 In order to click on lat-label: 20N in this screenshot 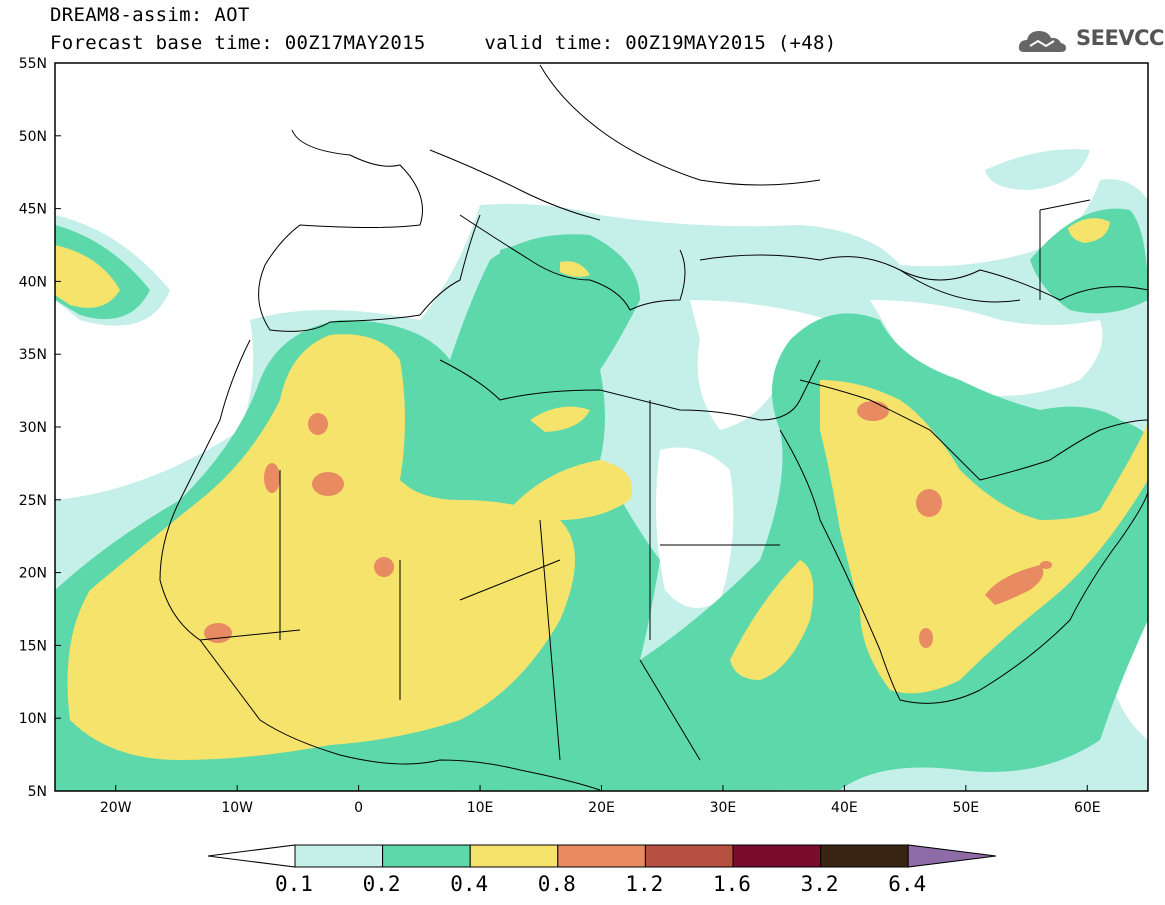, I will do `click(33, 574)`.